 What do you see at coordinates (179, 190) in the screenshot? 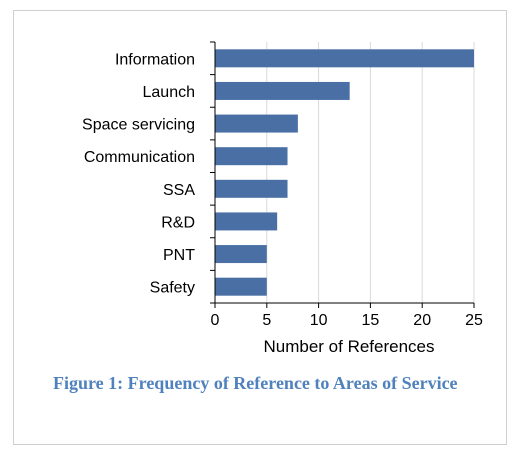
I see `category-label: SSA` at bounding box center [179, 190].